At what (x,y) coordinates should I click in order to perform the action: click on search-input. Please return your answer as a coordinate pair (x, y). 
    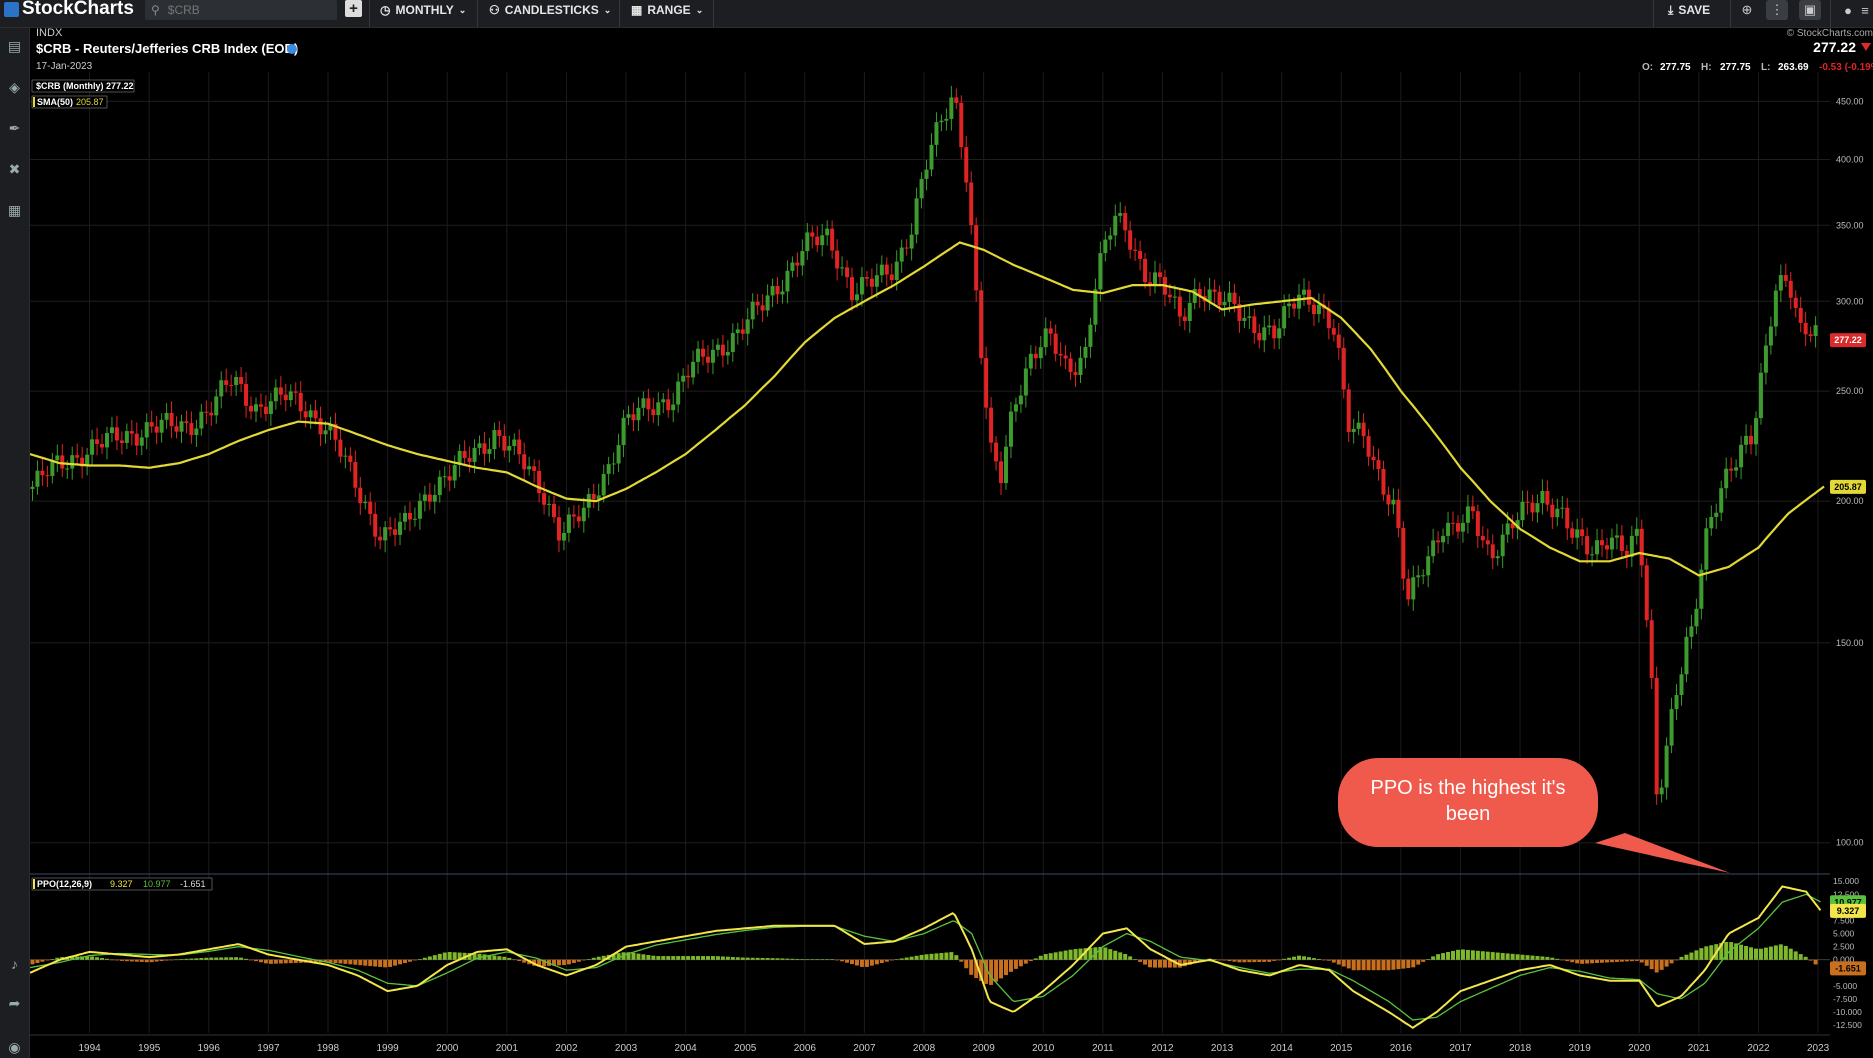
    Looking at the image, I should click on (242, 10).